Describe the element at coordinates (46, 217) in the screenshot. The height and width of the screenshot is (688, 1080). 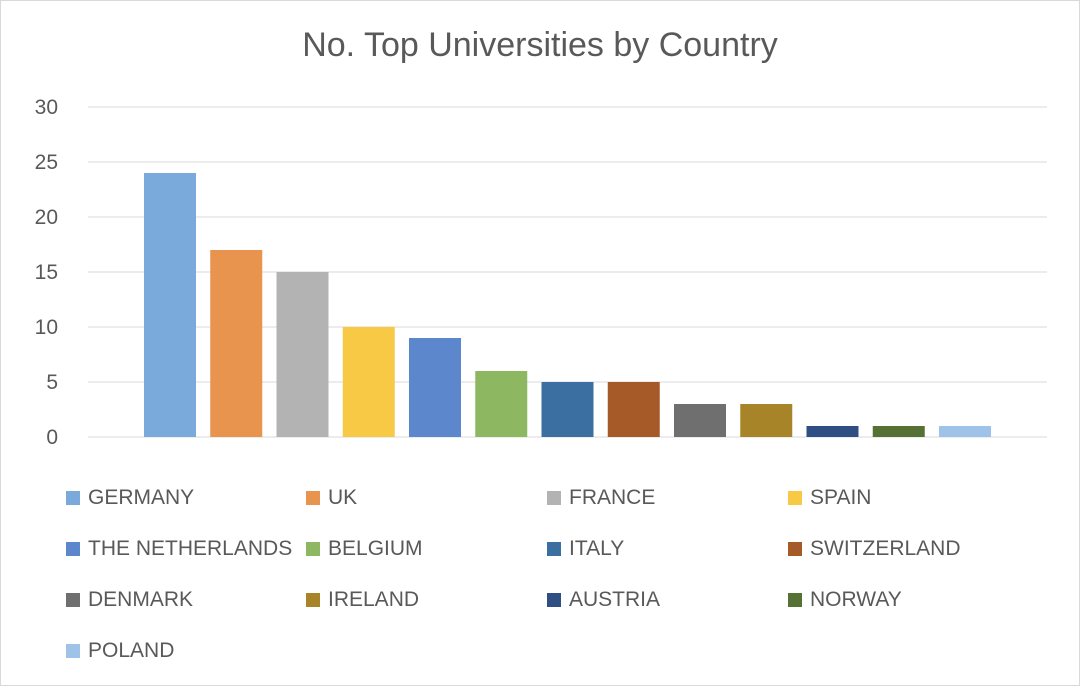
I see `y-tick-label: 20` at that location.